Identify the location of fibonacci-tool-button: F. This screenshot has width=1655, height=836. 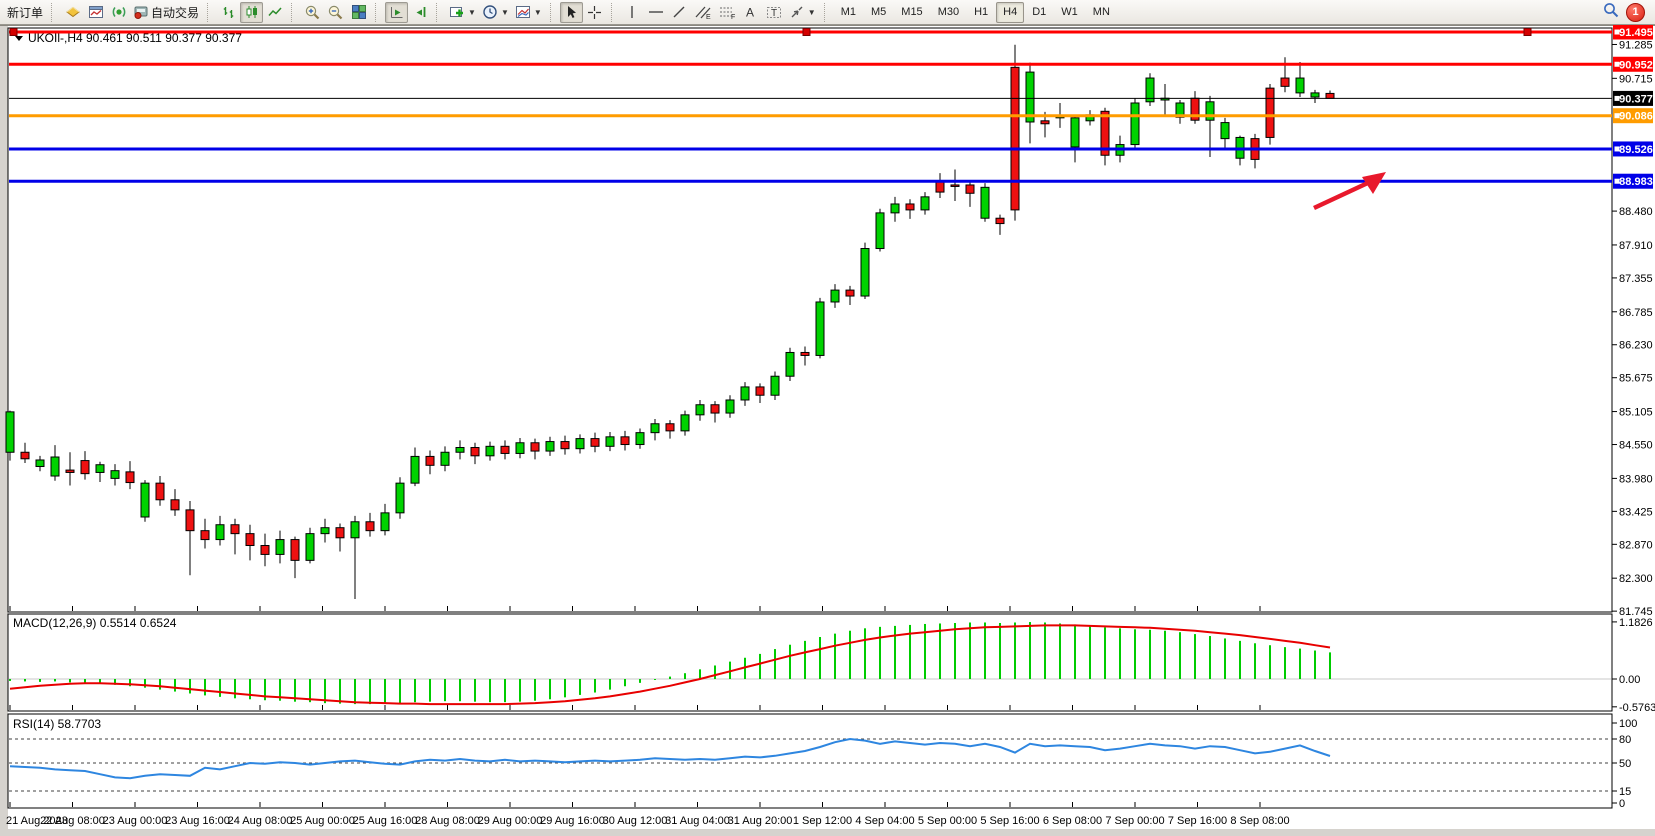
(727, 12).